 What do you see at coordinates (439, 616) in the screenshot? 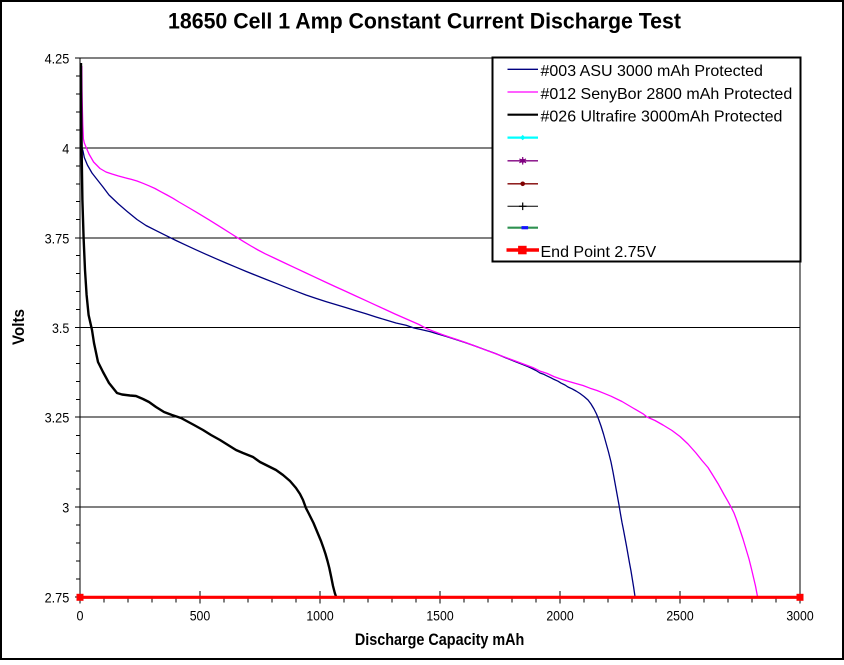
I see `svg-text: 1500` at bounding box center [439, 616].